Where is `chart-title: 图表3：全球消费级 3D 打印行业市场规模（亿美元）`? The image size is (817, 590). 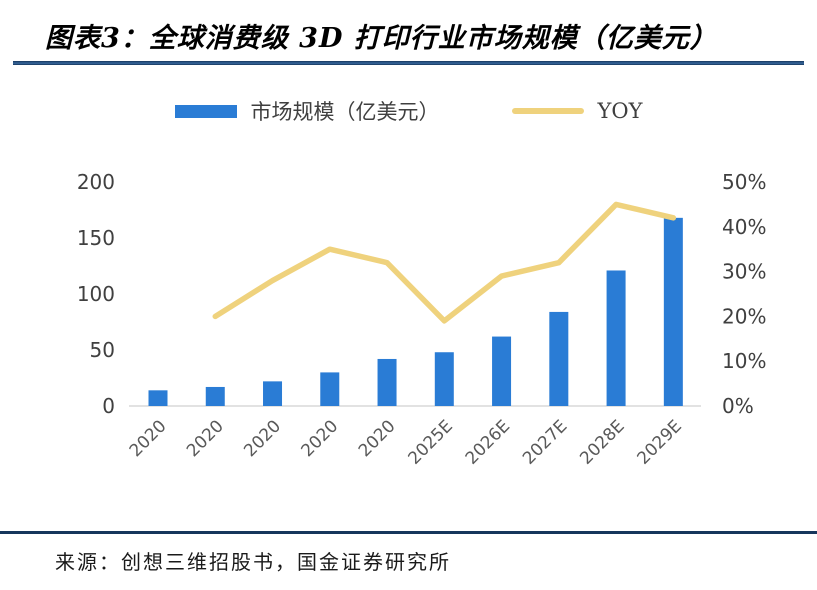 chart-title: 图表3：全球消费级 3D 打印行业市场规模（亿美元） is located at coordinates (381, 38).